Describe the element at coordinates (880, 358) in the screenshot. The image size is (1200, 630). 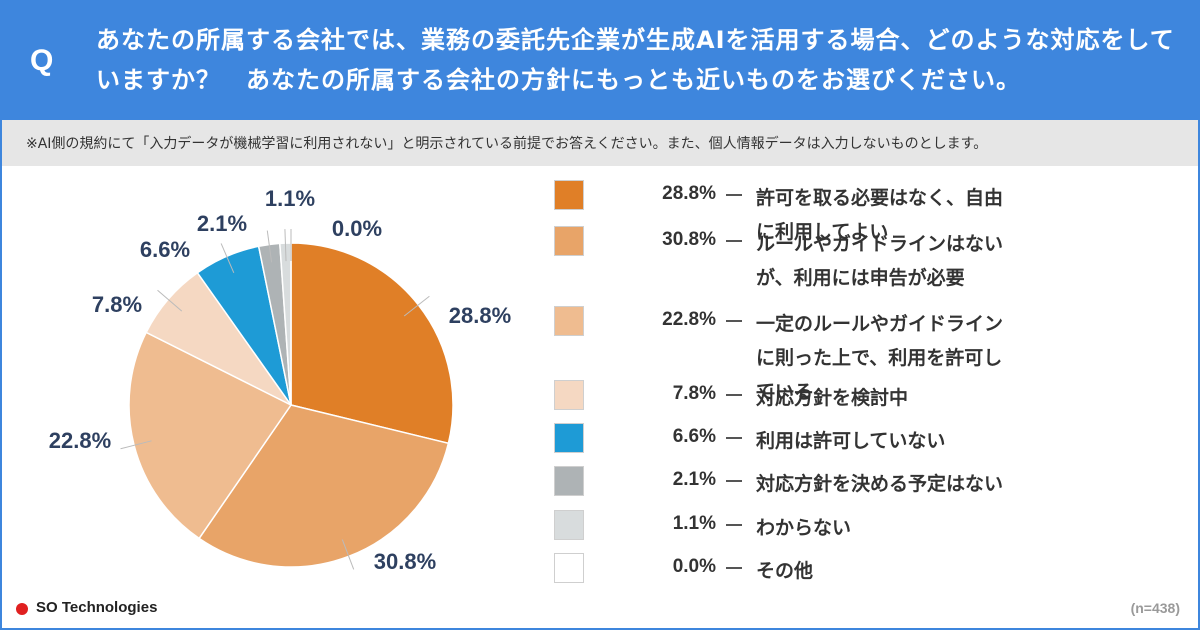
I see `legend-label: 一定のルールやガイドラインに則った上で、利用を許可している` at that location.